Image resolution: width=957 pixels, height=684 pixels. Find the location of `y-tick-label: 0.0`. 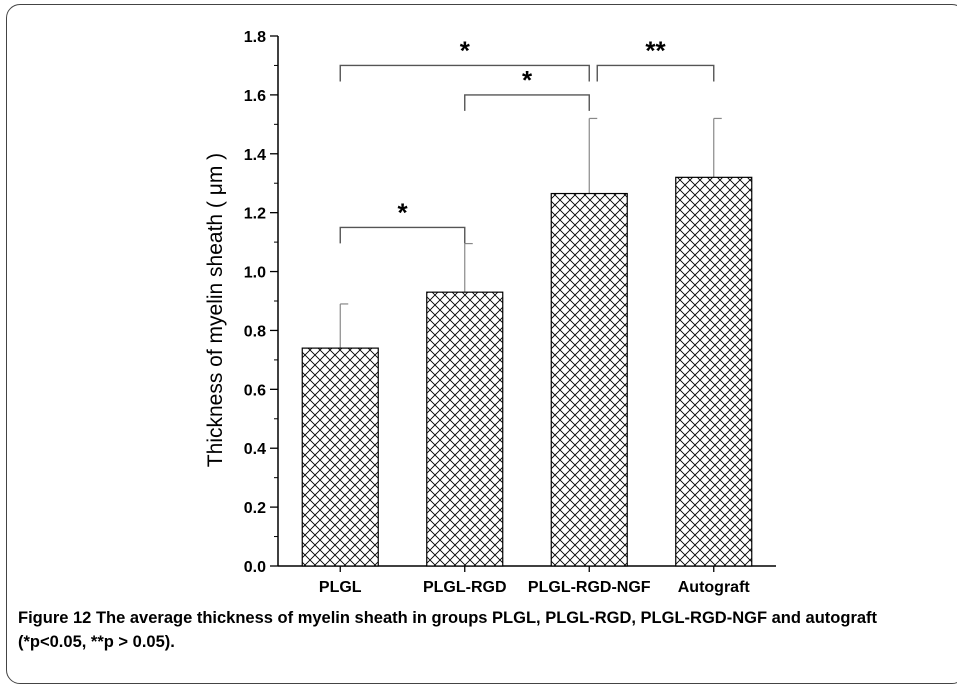

y-tick-label: 0.0 is located at coordinates (255, 567).